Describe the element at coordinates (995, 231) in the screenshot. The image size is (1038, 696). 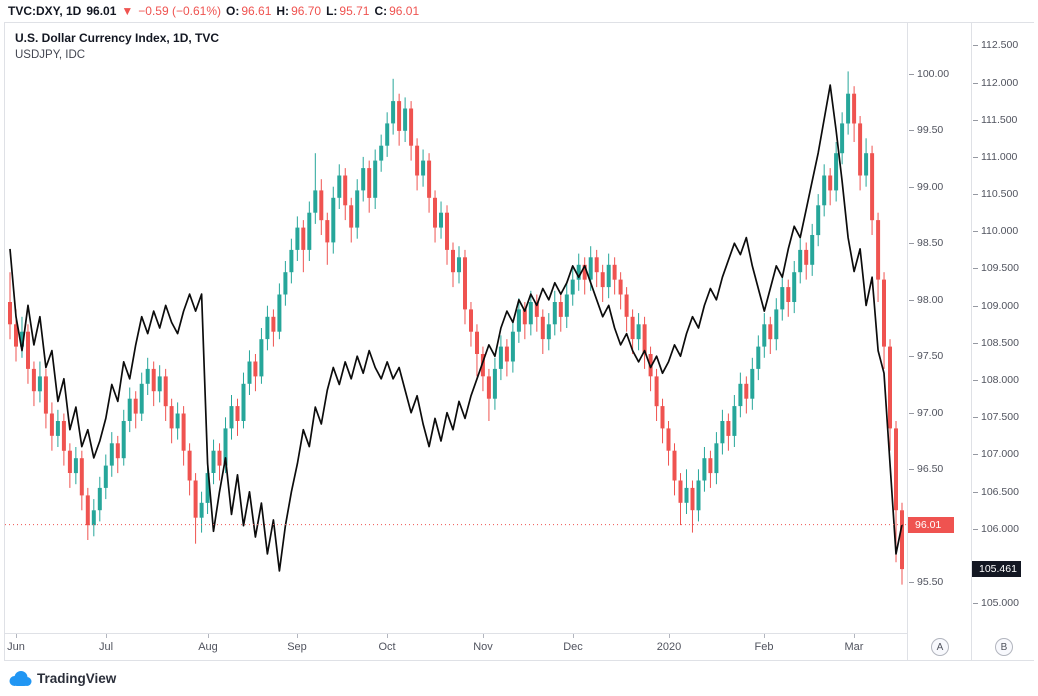
I see `price-tick-label: 110.000` at that location.